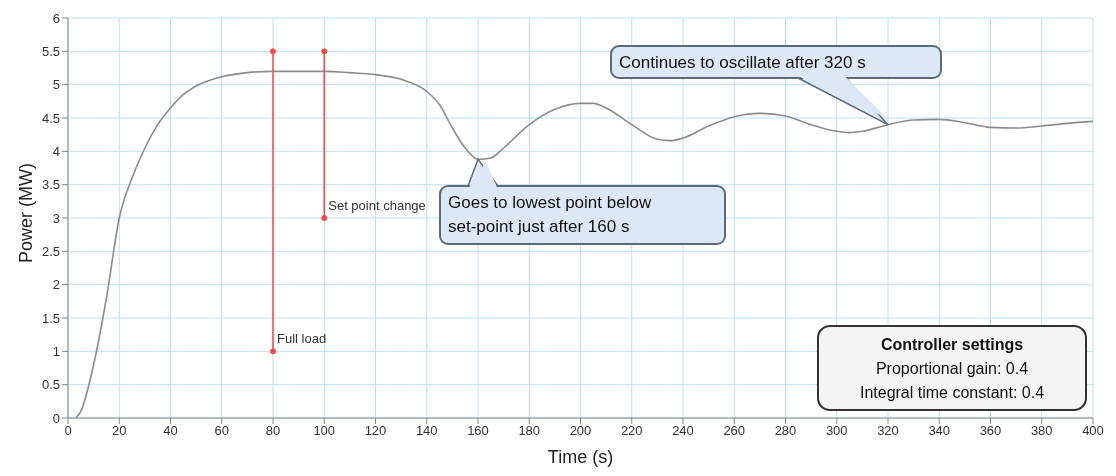 The width and height of the screenshot is (1116, 476). What do you see at coordinates (952, 344) in the screenshot?
I see `annotation: Controller settings` at bounding box center [952, 344].